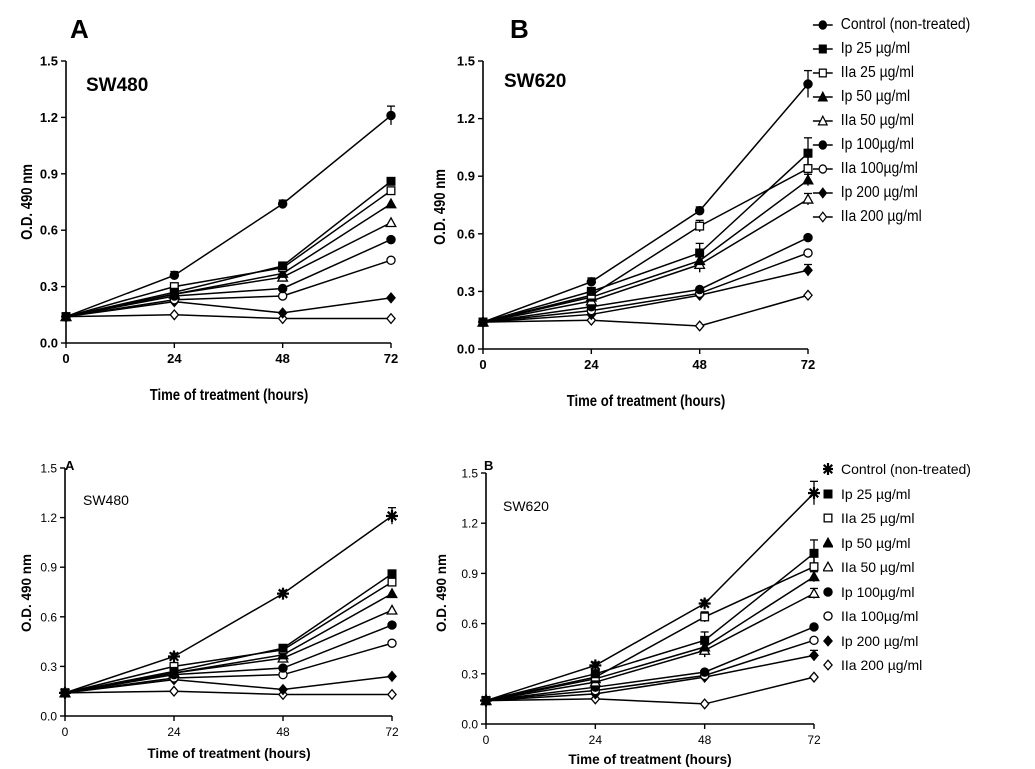 Image resolution: width=1035 pixels, height=769 pixels. I want to click on y-tick-label: 1.5, so click(469, 474).